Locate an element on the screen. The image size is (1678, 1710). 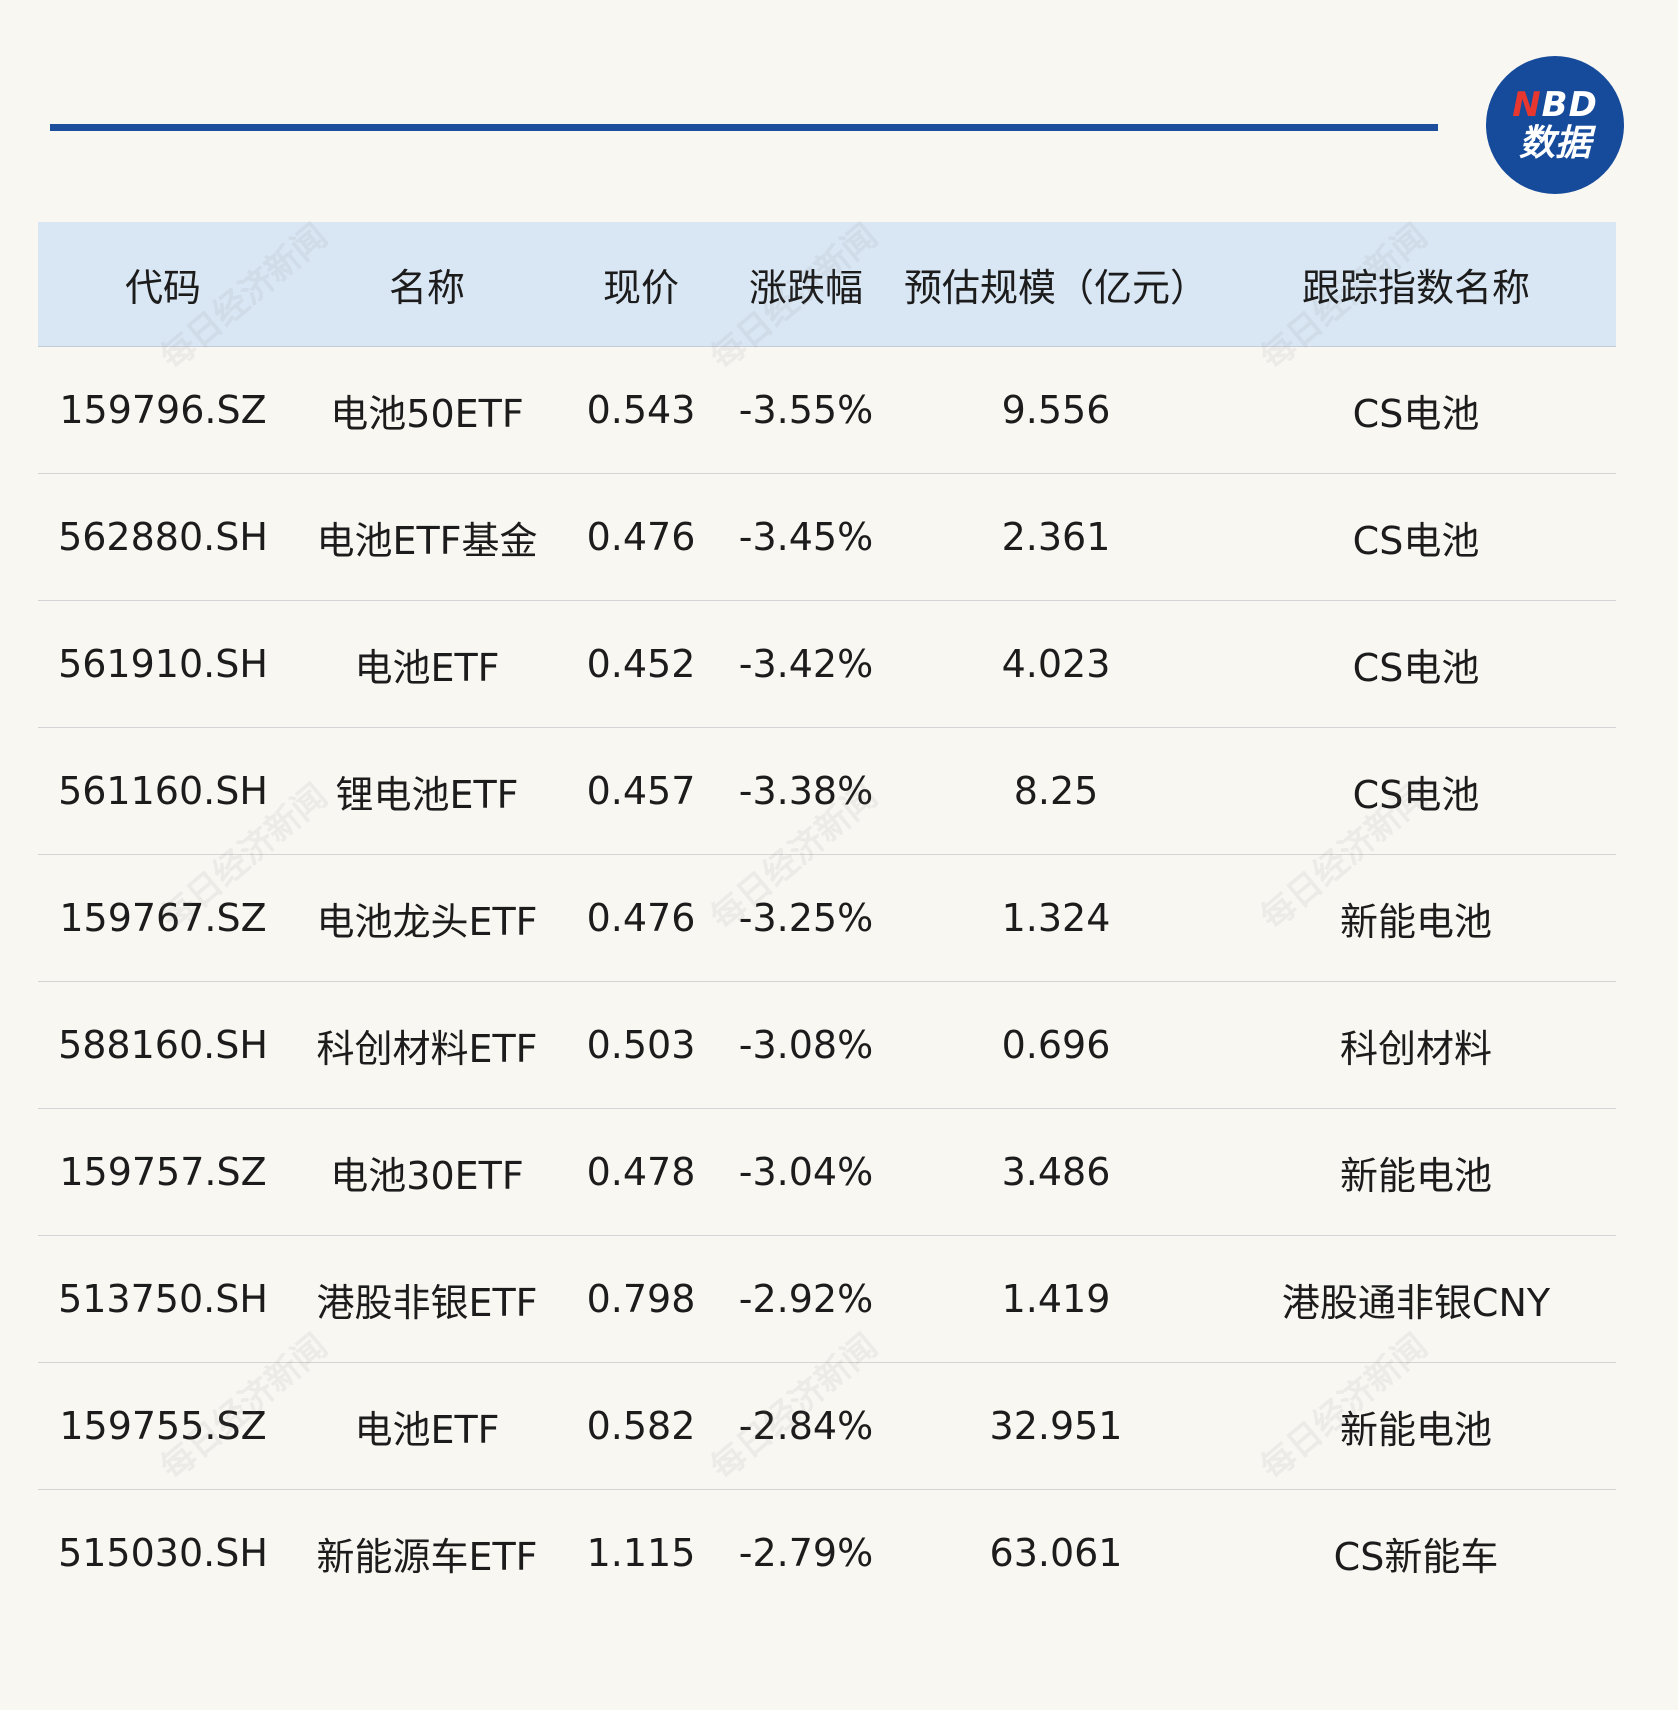
cell-code: 159796.SZ is located at coordinates (163, 410).